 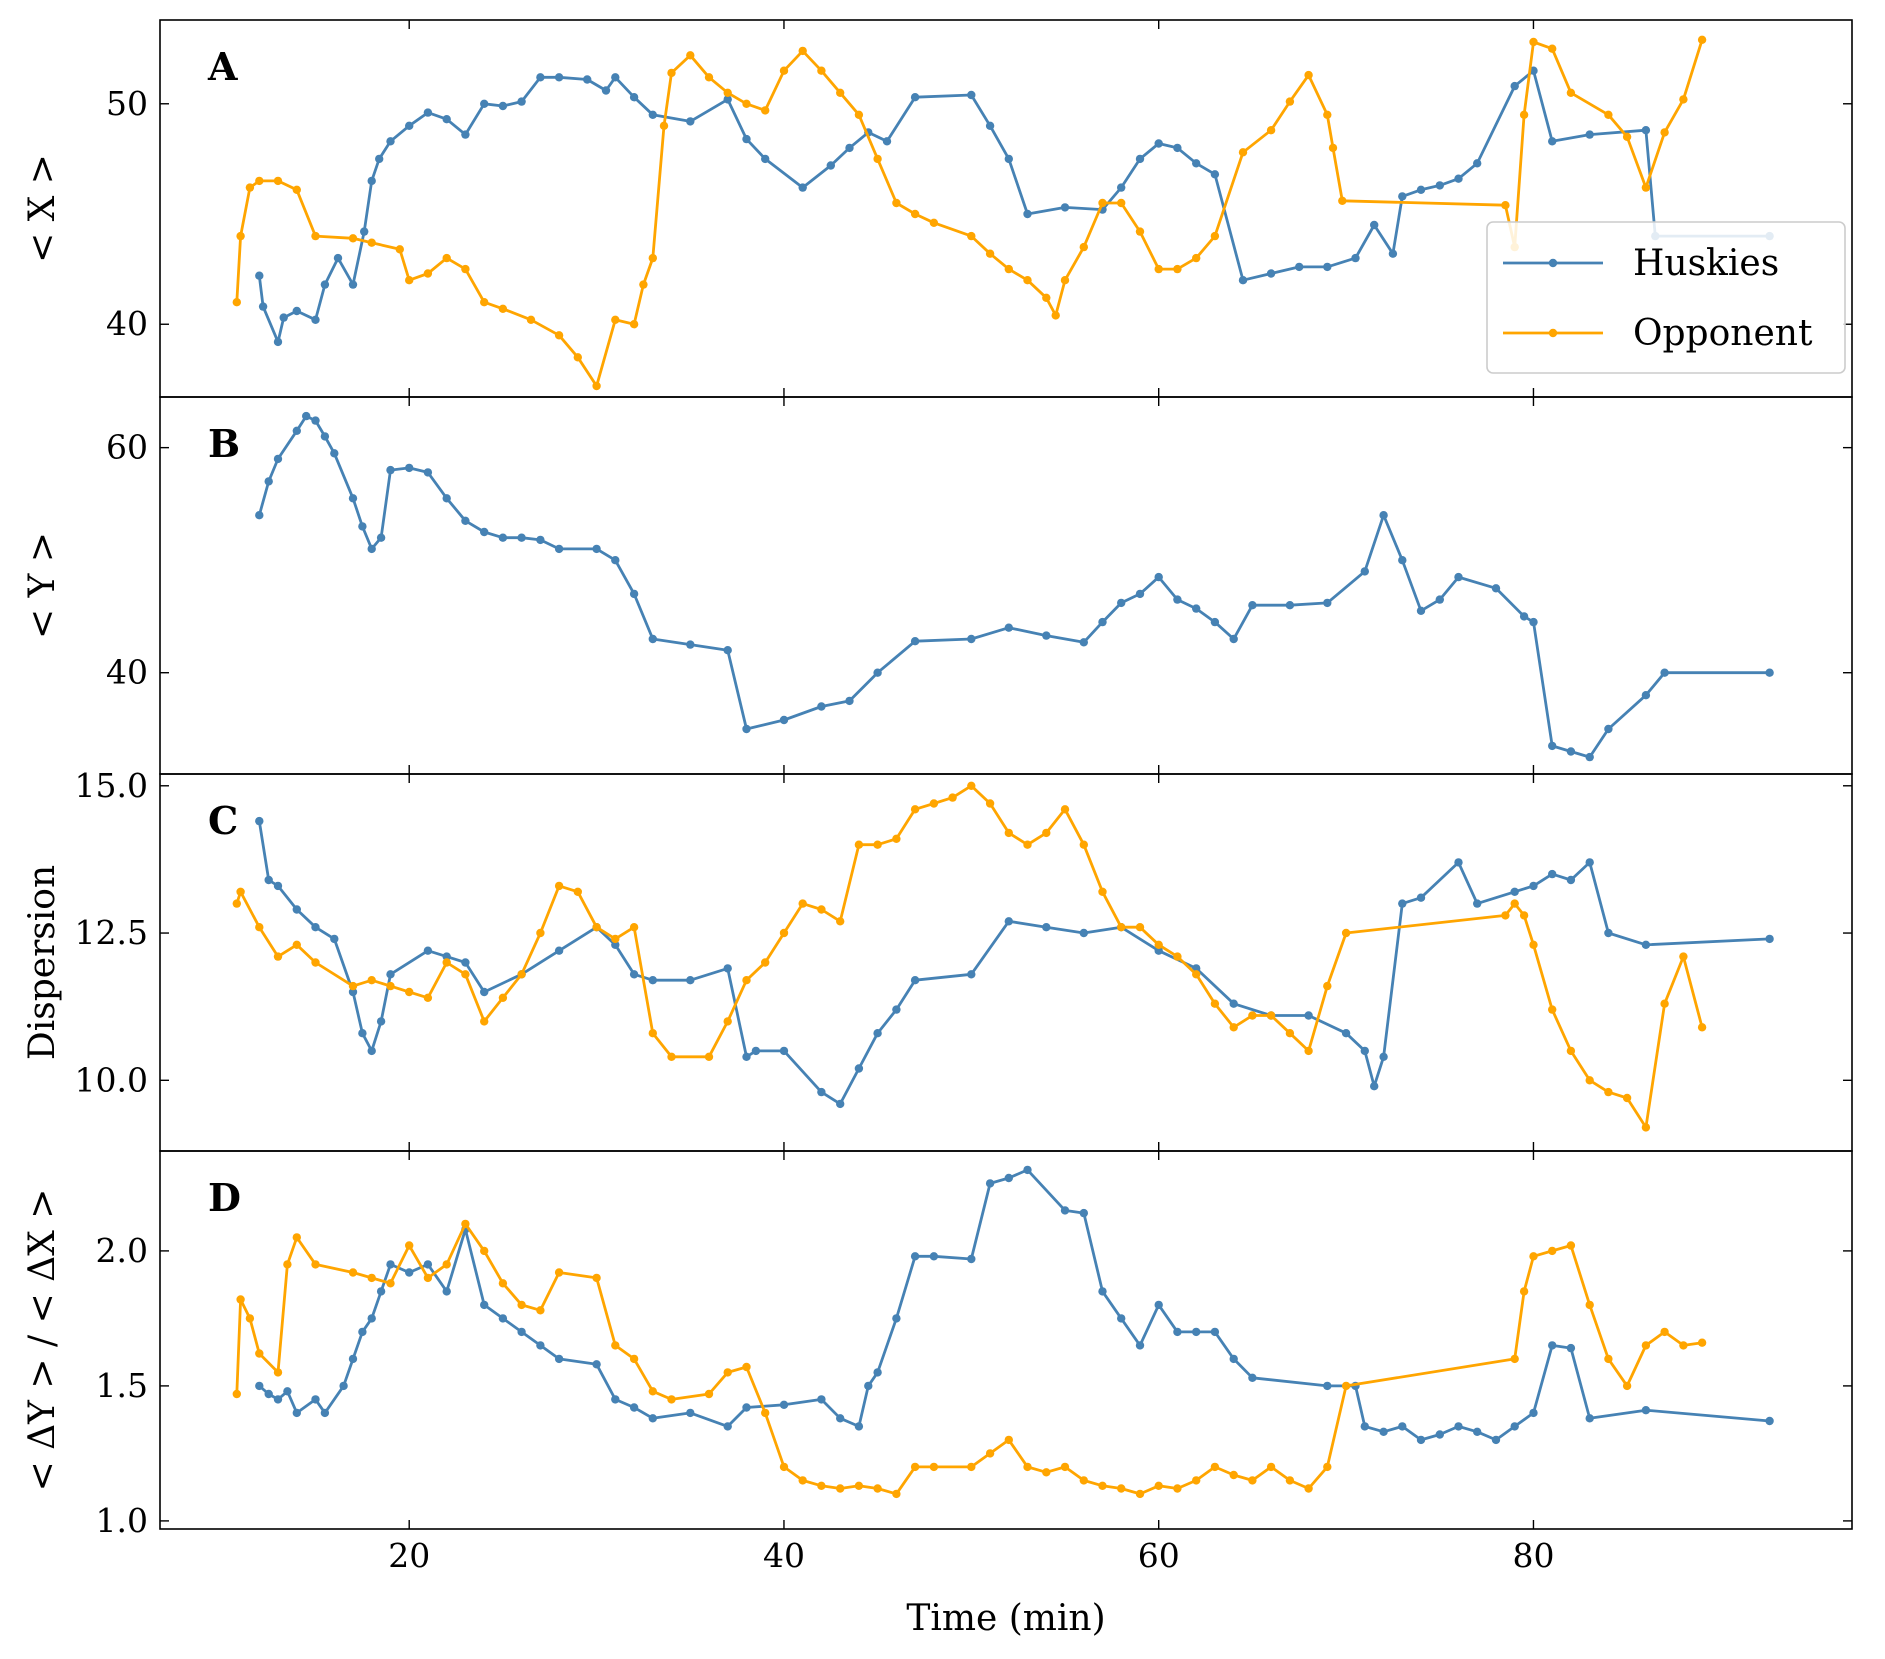 What do you see at coordinates (224, 443) in the screenshot?
I see `panel-letter: B` at bounding box center [224, 443].